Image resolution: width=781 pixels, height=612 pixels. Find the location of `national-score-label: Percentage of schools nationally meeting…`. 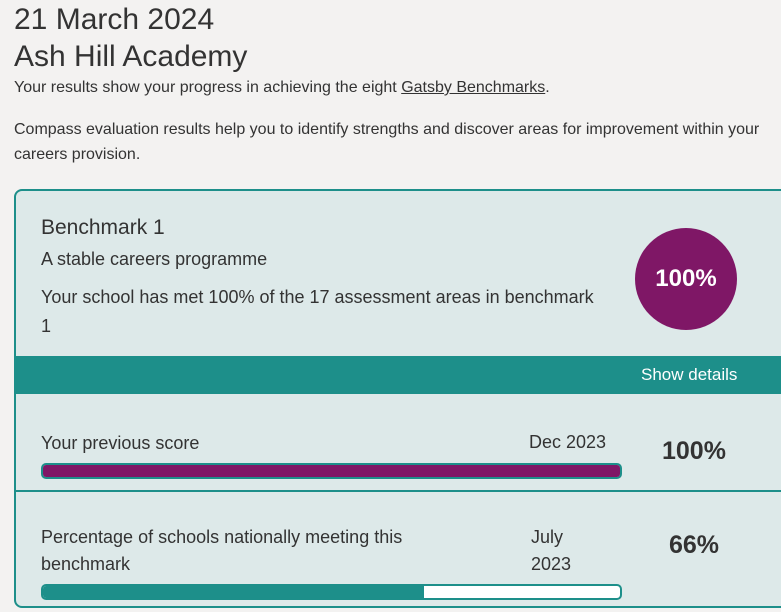

national-score-label: Percentage of schools nationally meeting… is located at coordinates (222, 550).